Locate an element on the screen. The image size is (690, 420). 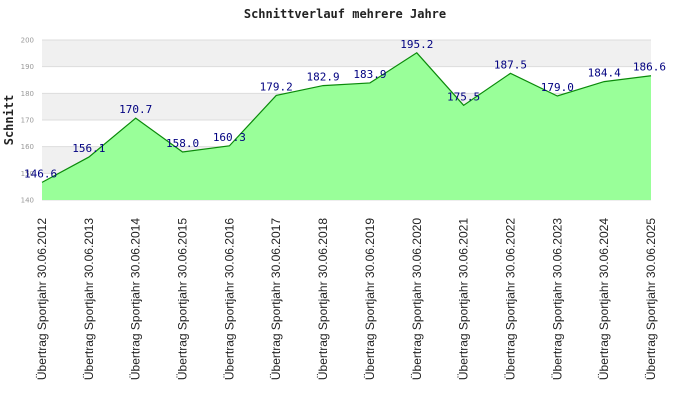
data-label: 170.7 is located at coordinates (135, 109).